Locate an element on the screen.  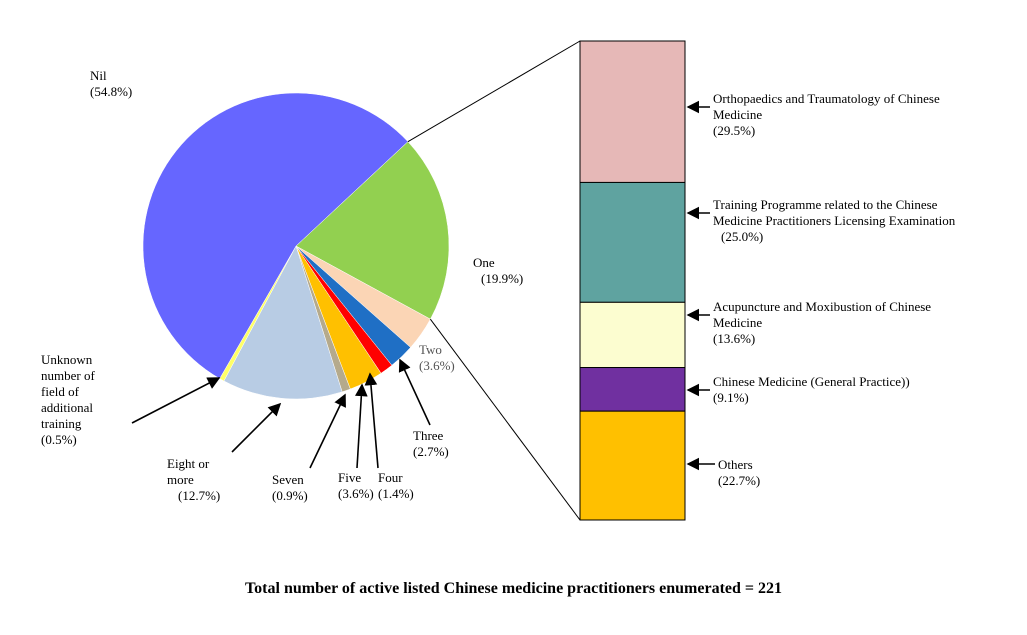
label-text: Others is located at coordinates (735, 464).